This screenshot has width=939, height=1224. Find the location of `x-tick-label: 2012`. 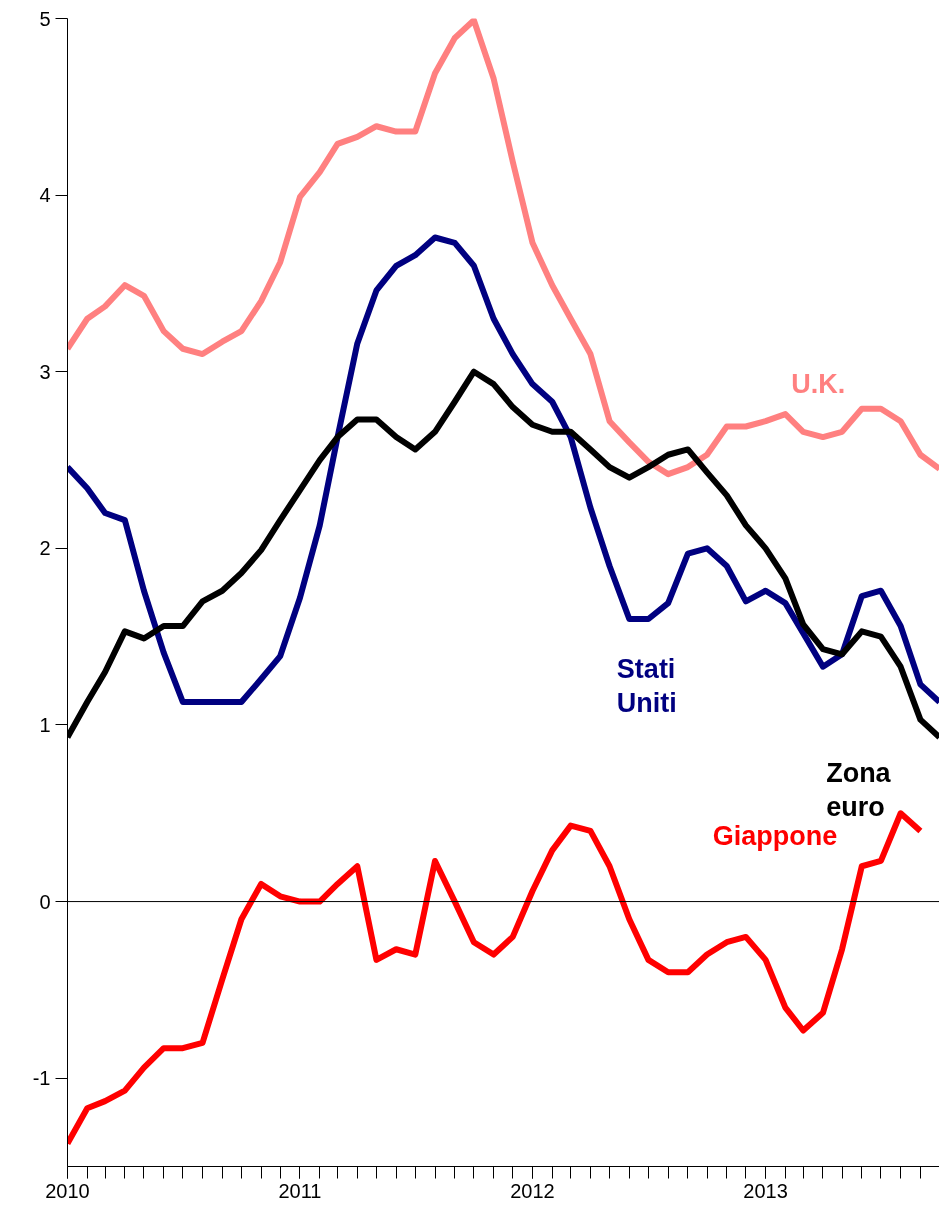

x-tick-label: 2012 is located at coordinates (532, 1190).